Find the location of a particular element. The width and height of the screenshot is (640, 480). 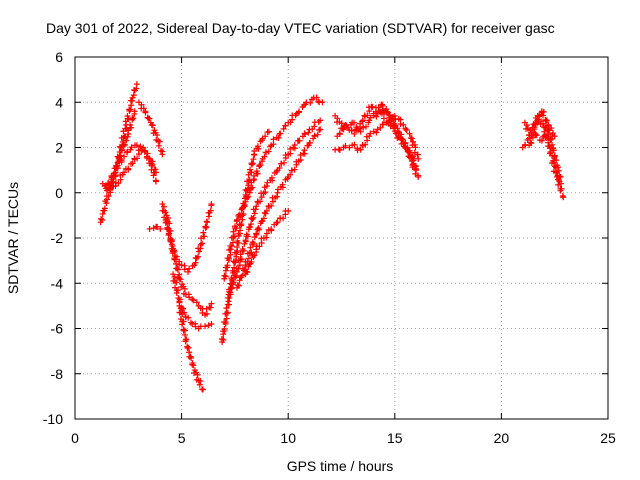

y-tick-label: 6 is located at coordinates (59, 57).